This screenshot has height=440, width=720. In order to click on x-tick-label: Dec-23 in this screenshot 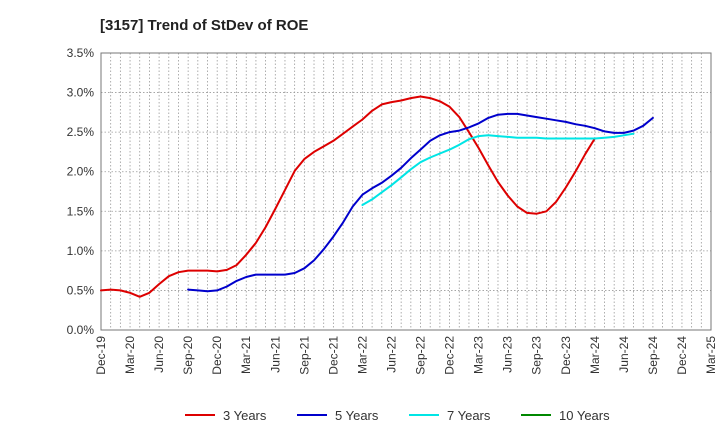, I will do `click(566, 355)`.